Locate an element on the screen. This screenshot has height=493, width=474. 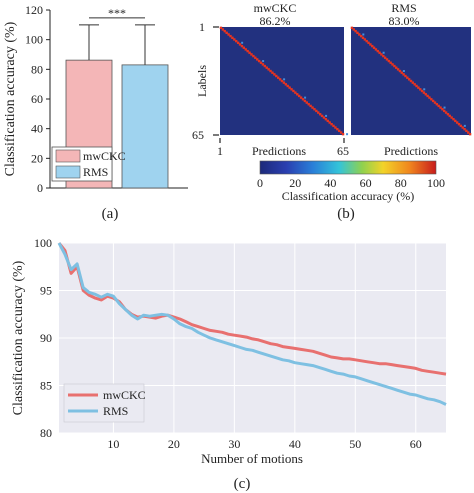
heatmap-x-tick-65: 65 is located at coordinates (343, 151).